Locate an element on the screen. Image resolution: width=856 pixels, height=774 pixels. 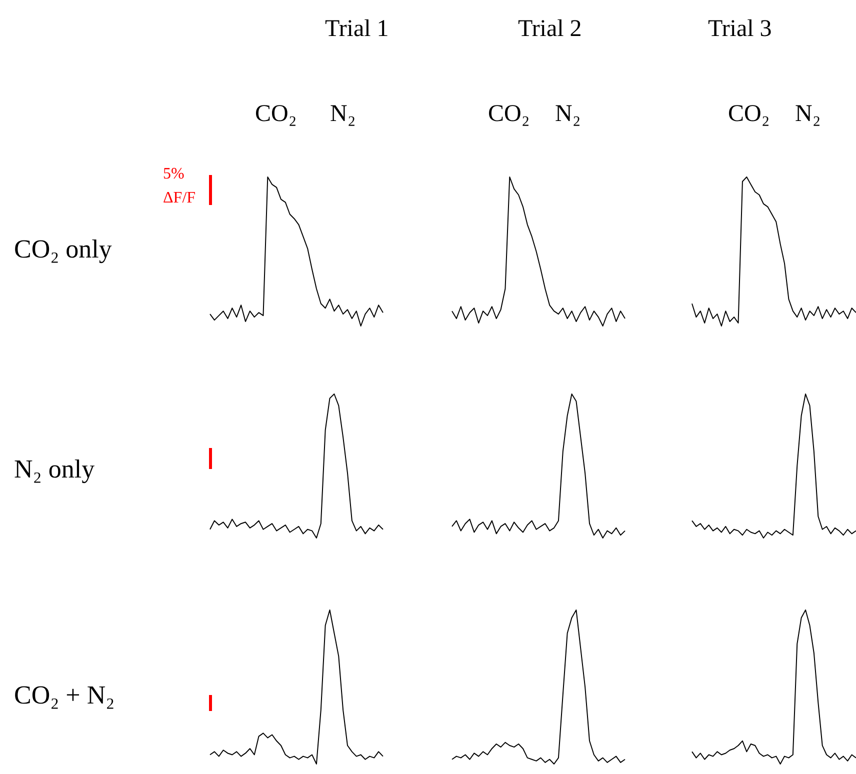
y-axis-title: CO₂ + N₂ is located at coordinates (64, 695).